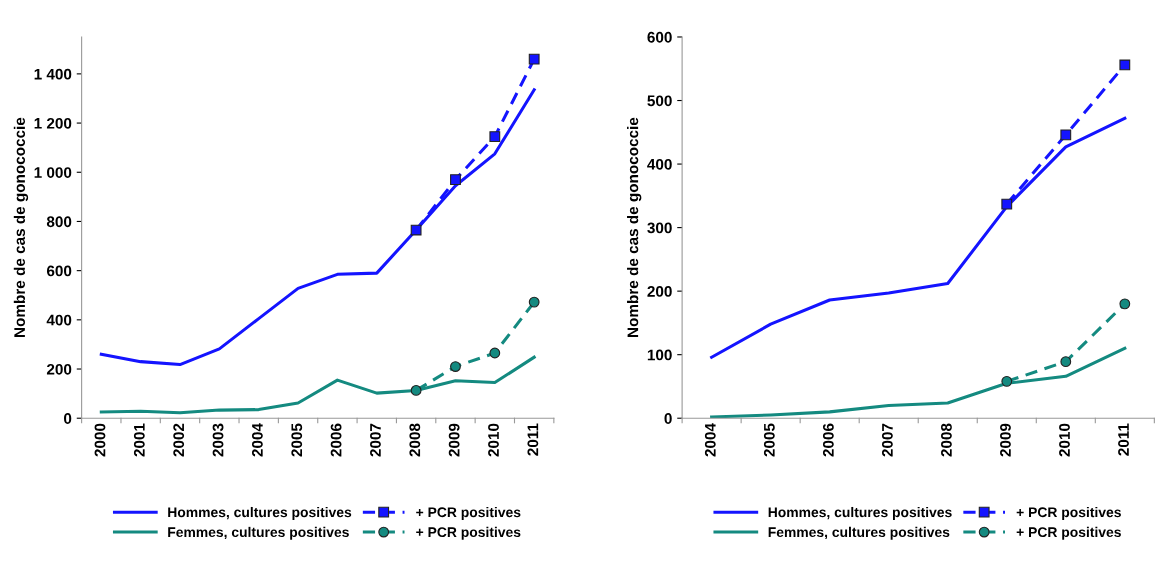  Describe the element at coordinates (53, 74) in the screenshot. I see `y-tick-label: 1 400` at that location.